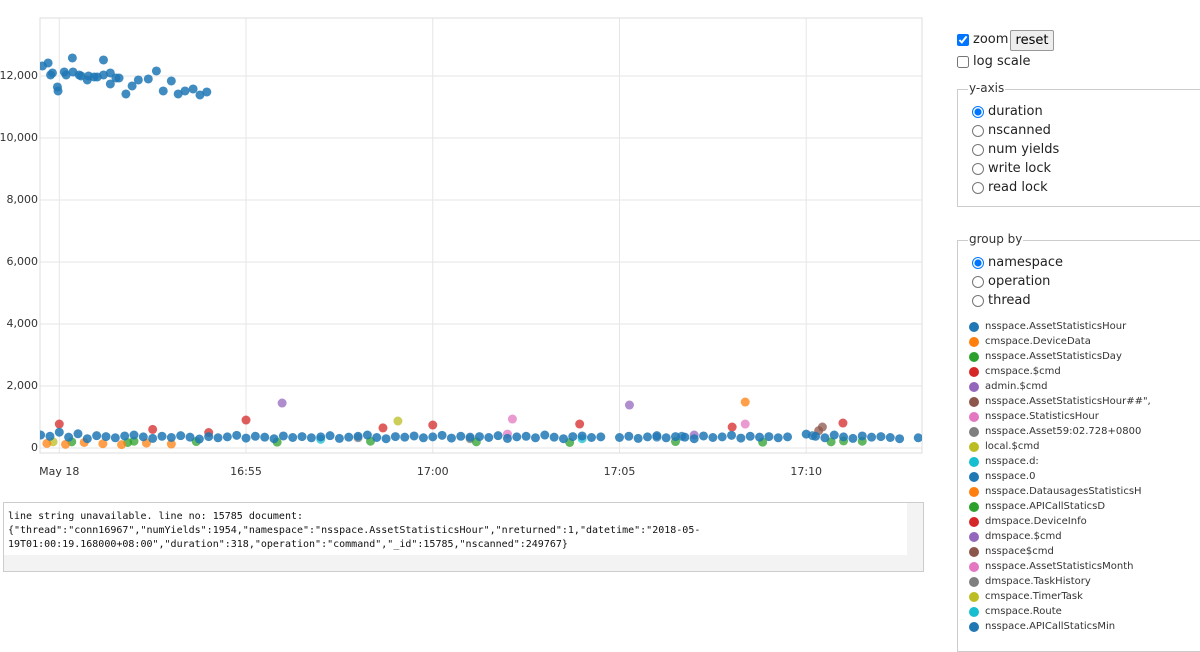 This screenshot has width=1200, height=652. What do you see at coordinates (1018, 187) in the screenshot?
I see `radio-label: read lock` at bounding box center [1018, 187].